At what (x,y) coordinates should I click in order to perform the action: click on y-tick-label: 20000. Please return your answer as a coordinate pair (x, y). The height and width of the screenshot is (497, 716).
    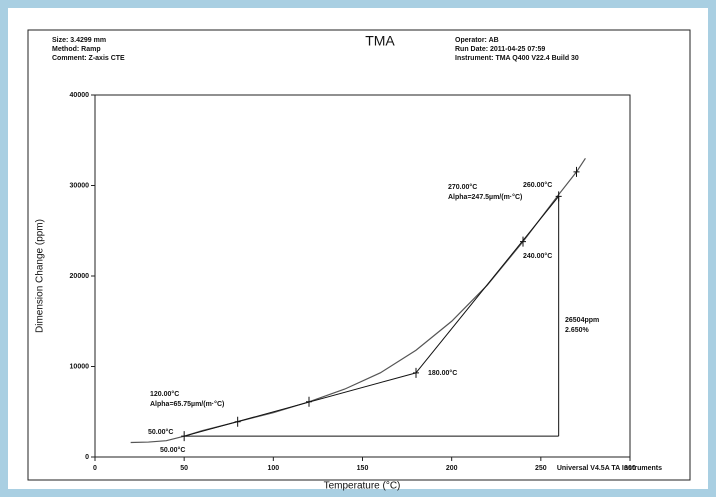
    Looking at the image, I should click on (80, 276).